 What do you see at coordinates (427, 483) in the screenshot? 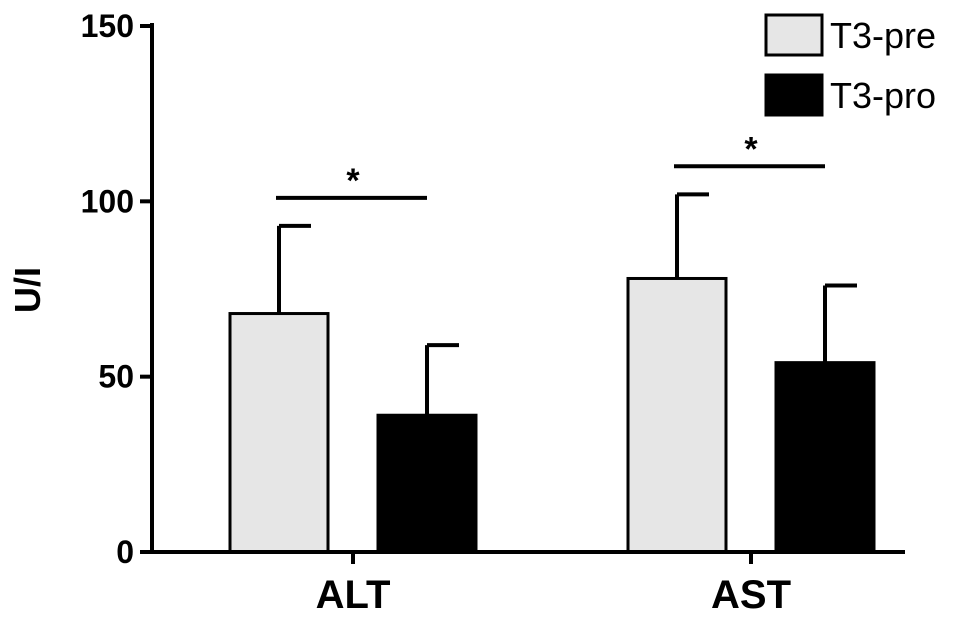
I see `bar-t3-pro-alt` at bounding box center [427, 483].